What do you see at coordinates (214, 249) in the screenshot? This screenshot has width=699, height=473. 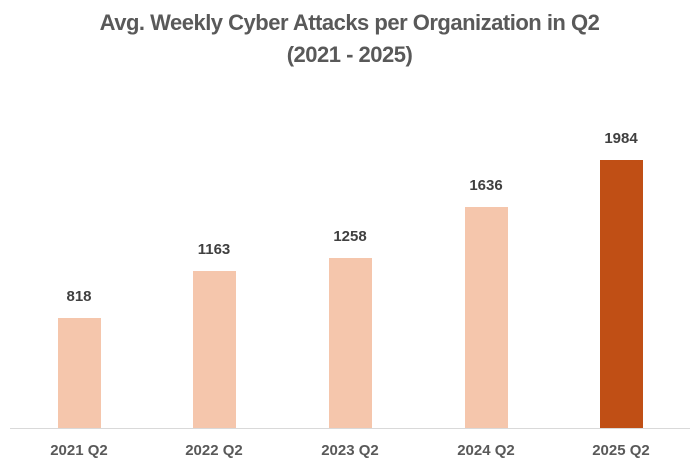 I see `data-label: 1163` at bounding box center [214, 249].